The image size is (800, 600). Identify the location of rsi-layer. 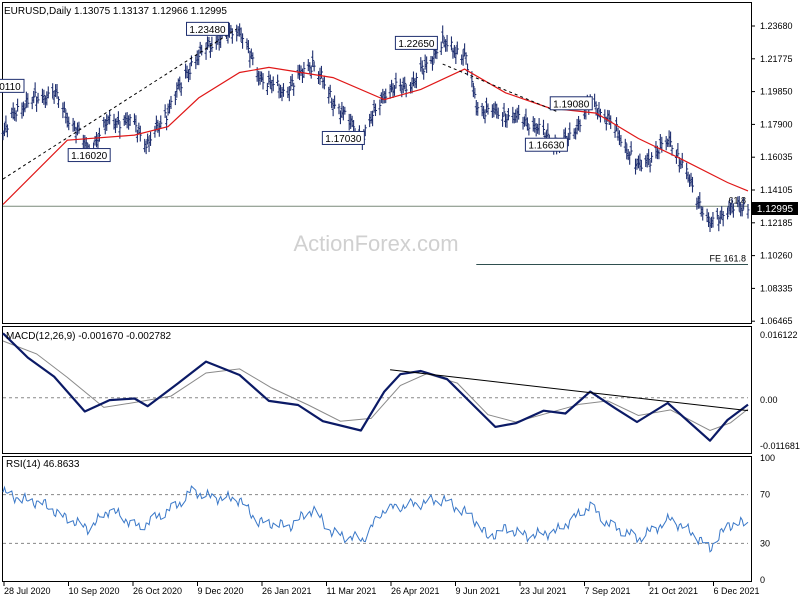
(375, 519).